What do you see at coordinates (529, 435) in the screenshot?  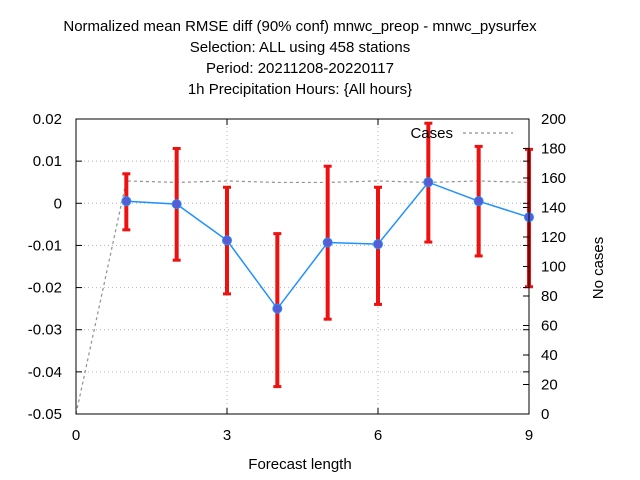 I see `x-tick-label: 9` at bounding box center [529, 435].